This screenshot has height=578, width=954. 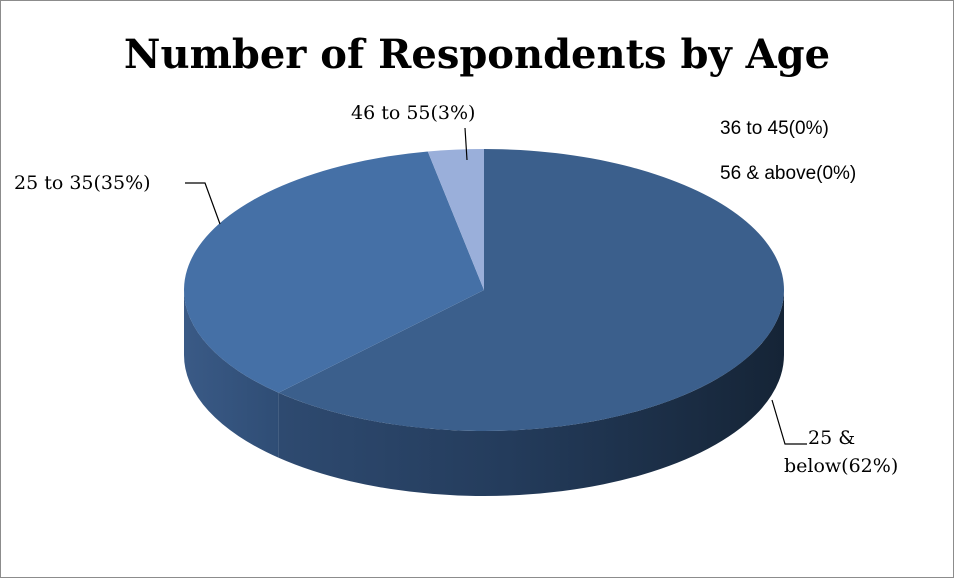 I want to click on slice-label-46-to-55: 46 to 55(3%), so click(x=413, y=113).